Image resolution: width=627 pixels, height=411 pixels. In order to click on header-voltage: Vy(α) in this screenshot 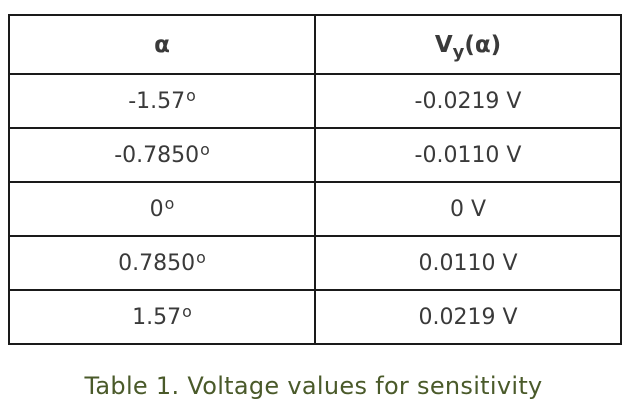, I will do `click(468, 44)`.